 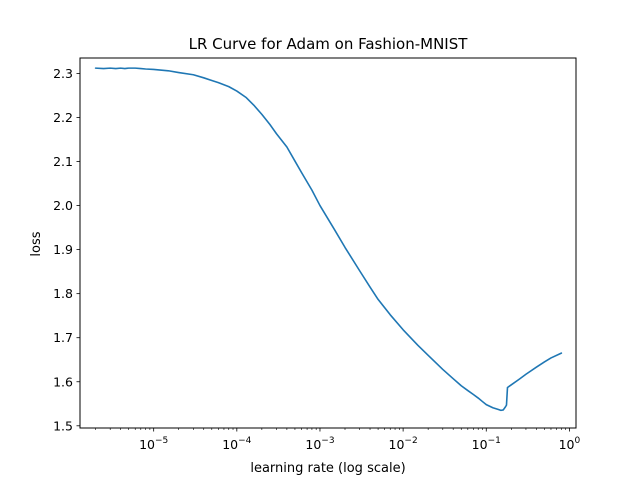 What do you see at coordinates (486, 444) in the screenshot?
I see `x-tick-label: 10⁻¹` at bounding box center [486, 444].